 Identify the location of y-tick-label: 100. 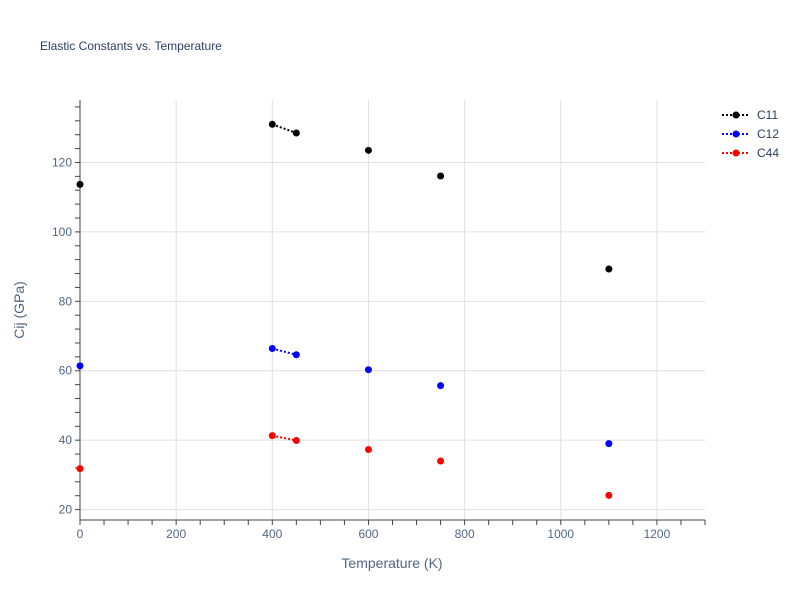
(62, 232).